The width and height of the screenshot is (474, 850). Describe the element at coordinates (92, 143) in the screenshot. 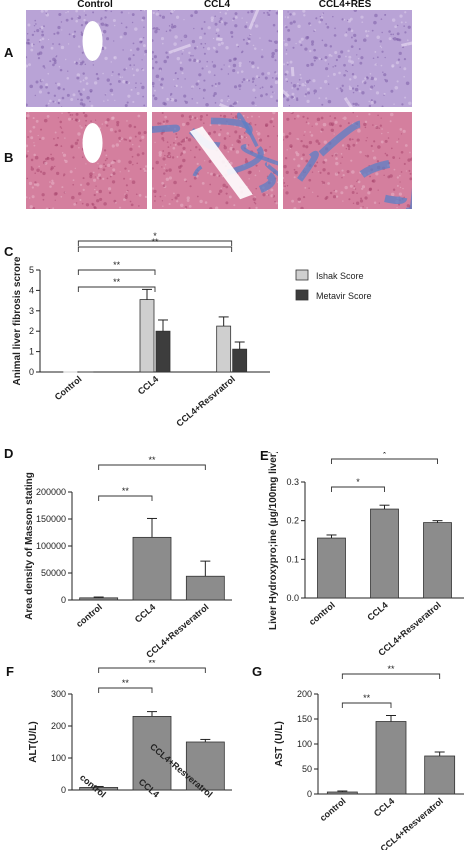

I see `central-vein` at that location.